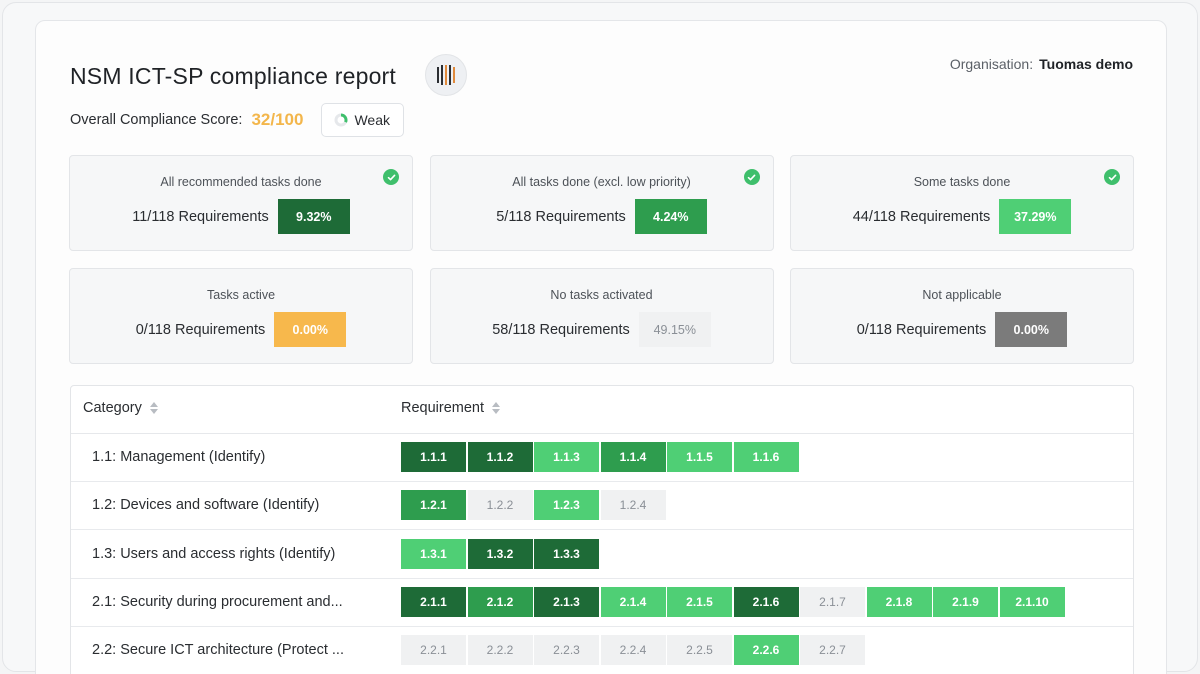  I want to click on stat-card: Some tasks done 44/118 Requirements 37.29%, so click(962, 203).